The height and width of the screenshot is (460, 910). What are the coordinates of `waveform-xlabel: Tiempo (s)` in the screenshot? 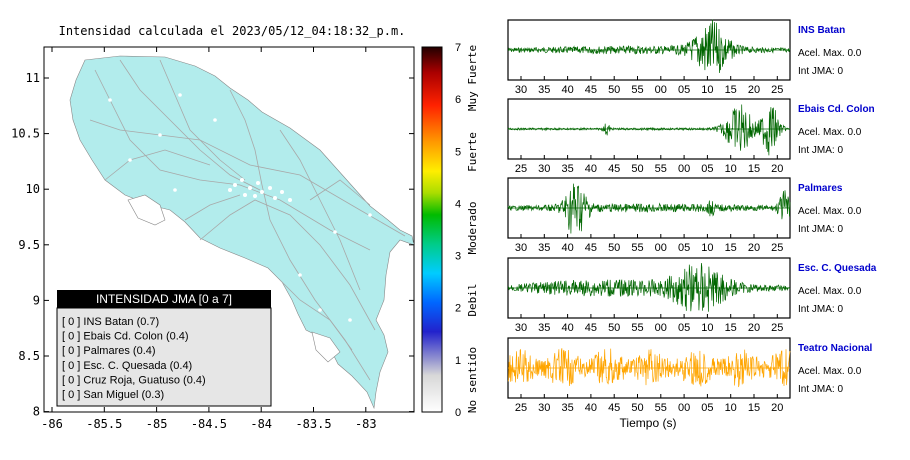 It's located at (648, 423).